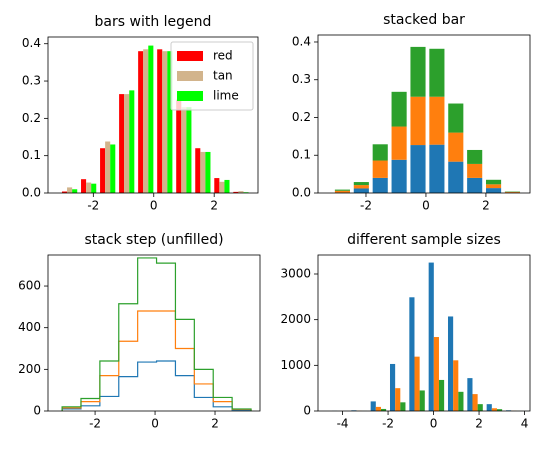 Image resolution: width=550 pixels, height=450 pixels. I want to click on subplot-title: stacked bar, so click(424, 20).